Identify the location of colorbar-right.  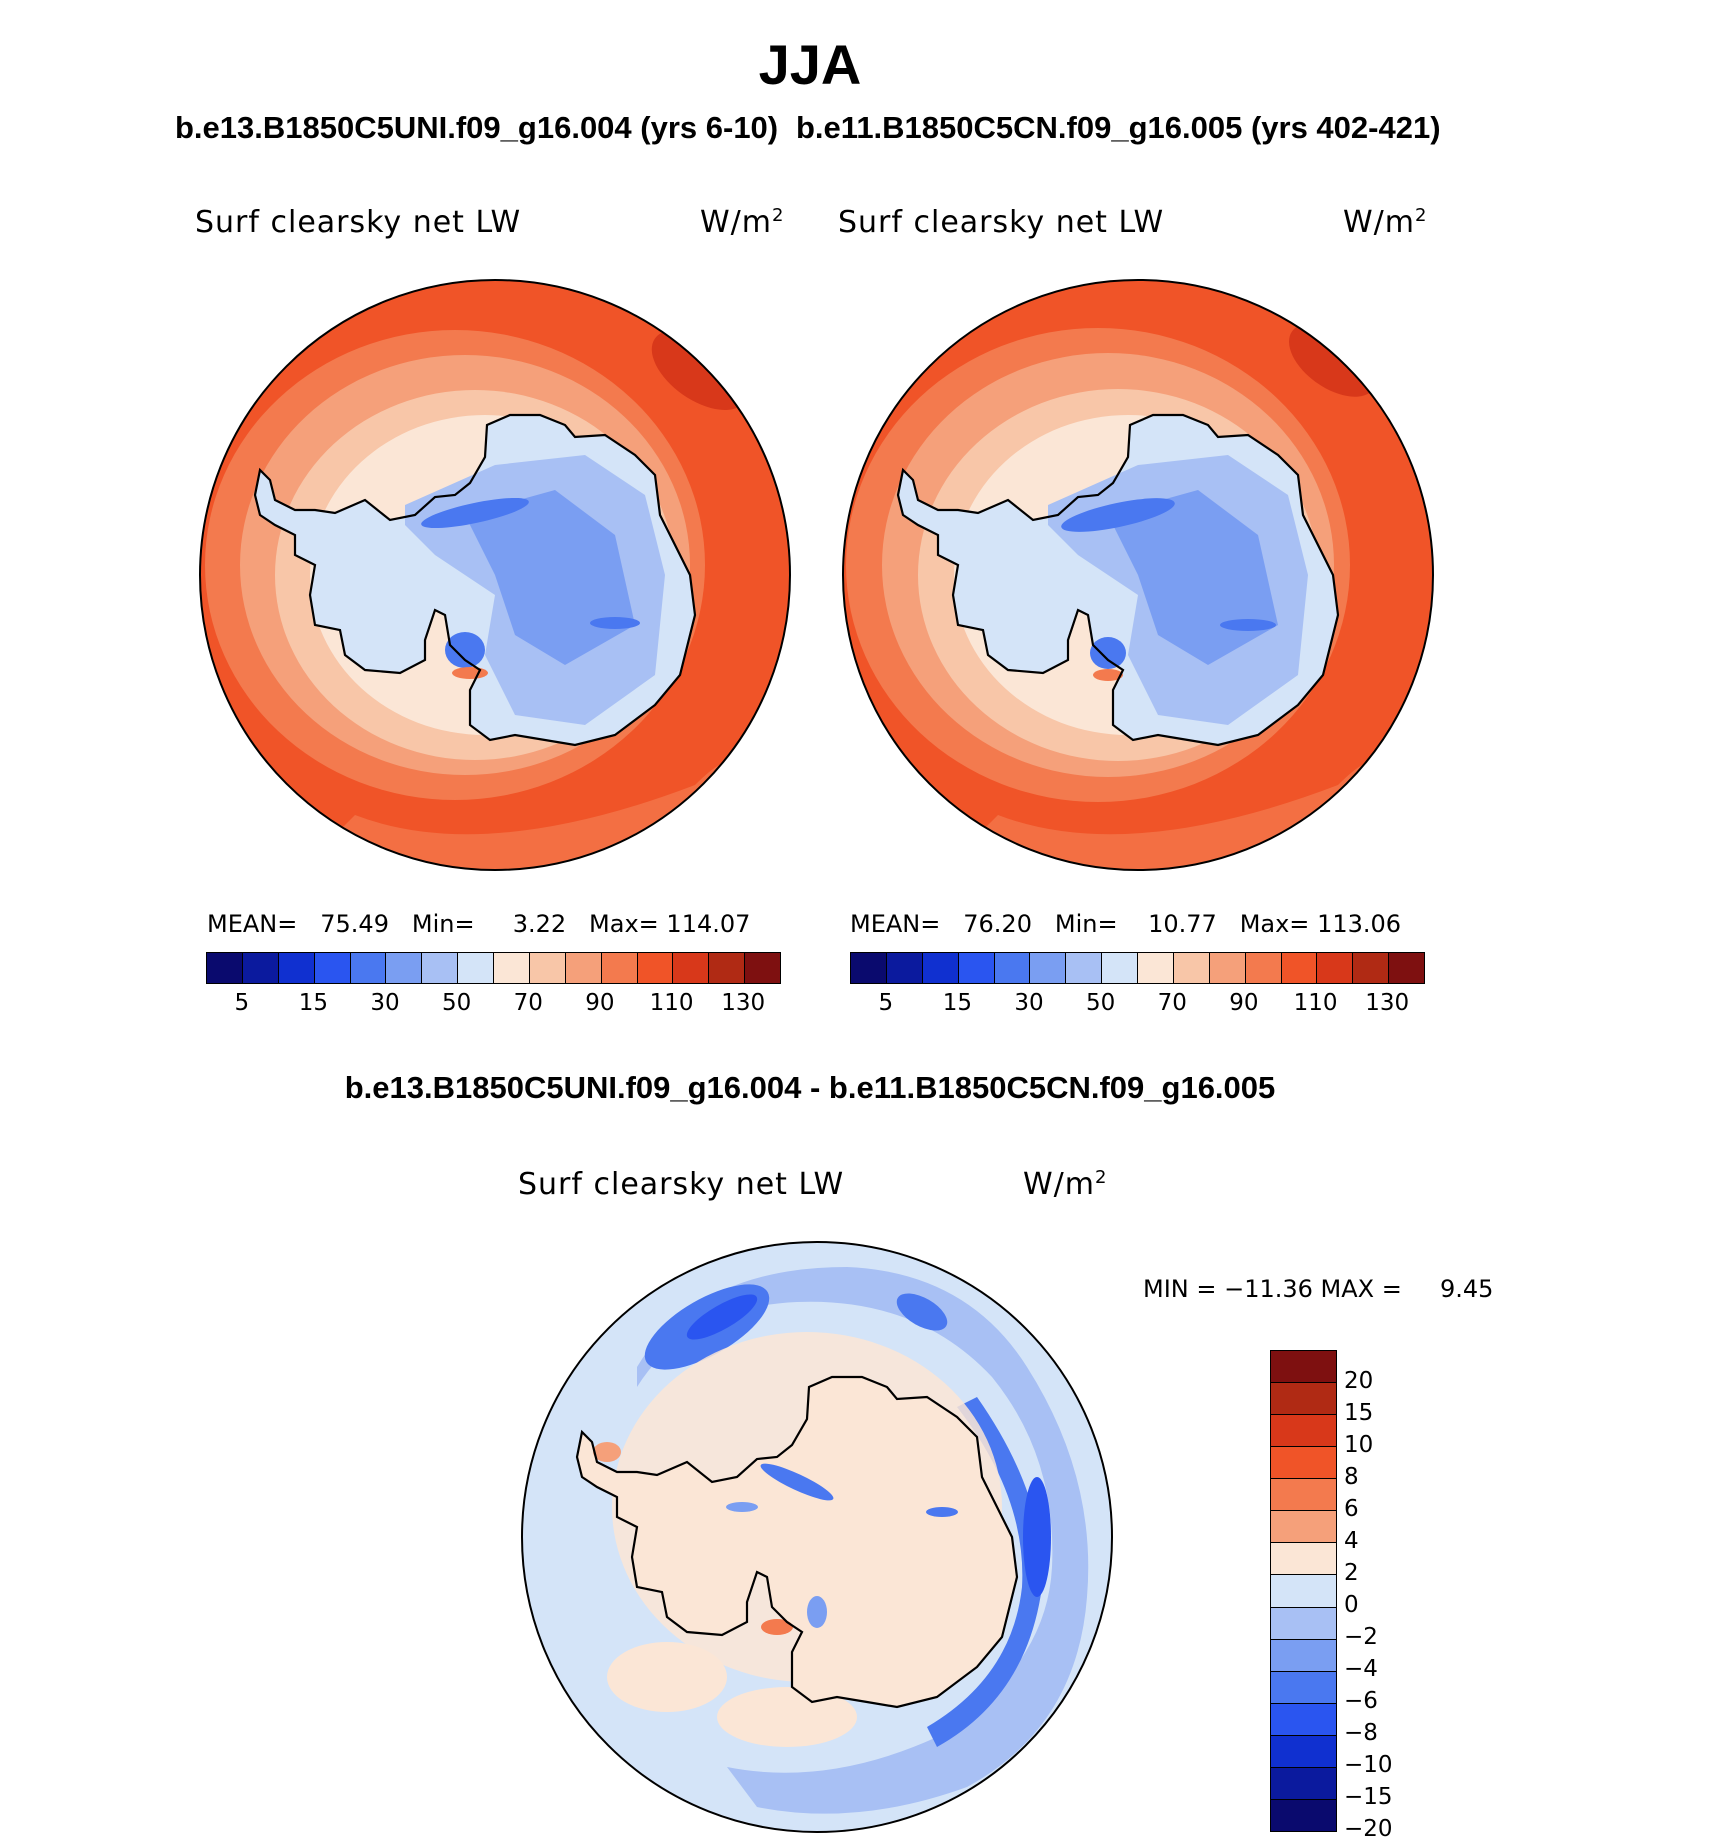
(1137, 968).